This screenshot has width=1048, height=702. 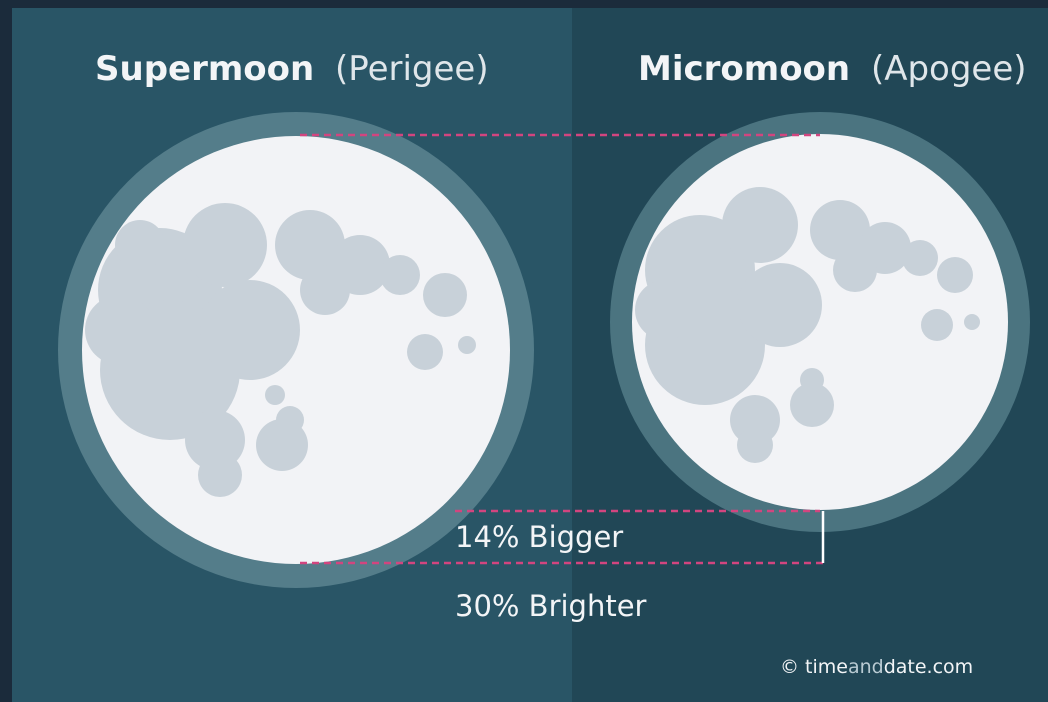 What do you see at coordinates (807, 325) in the screenshot?
I see `maria` at bounding box center [807, 325].